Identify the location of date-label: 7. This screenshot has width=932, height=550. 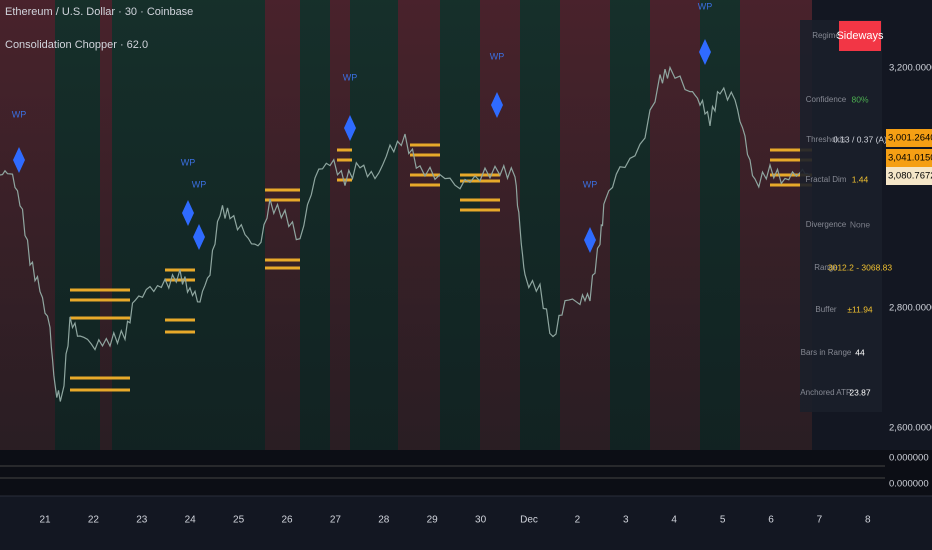
(820, 520).